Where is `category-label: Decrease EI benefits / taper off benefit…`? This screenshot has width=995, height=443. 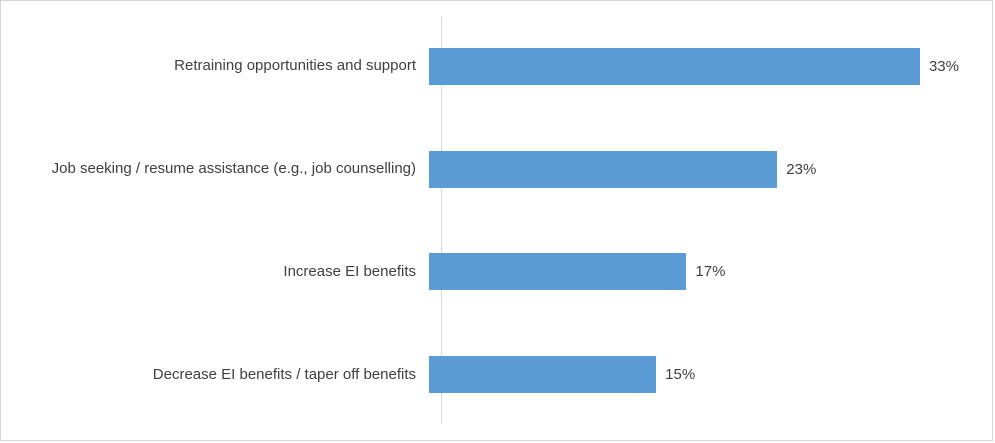
category-label: Decrease EI benefits / taper off benefit… is located at coordinates (284, 374).